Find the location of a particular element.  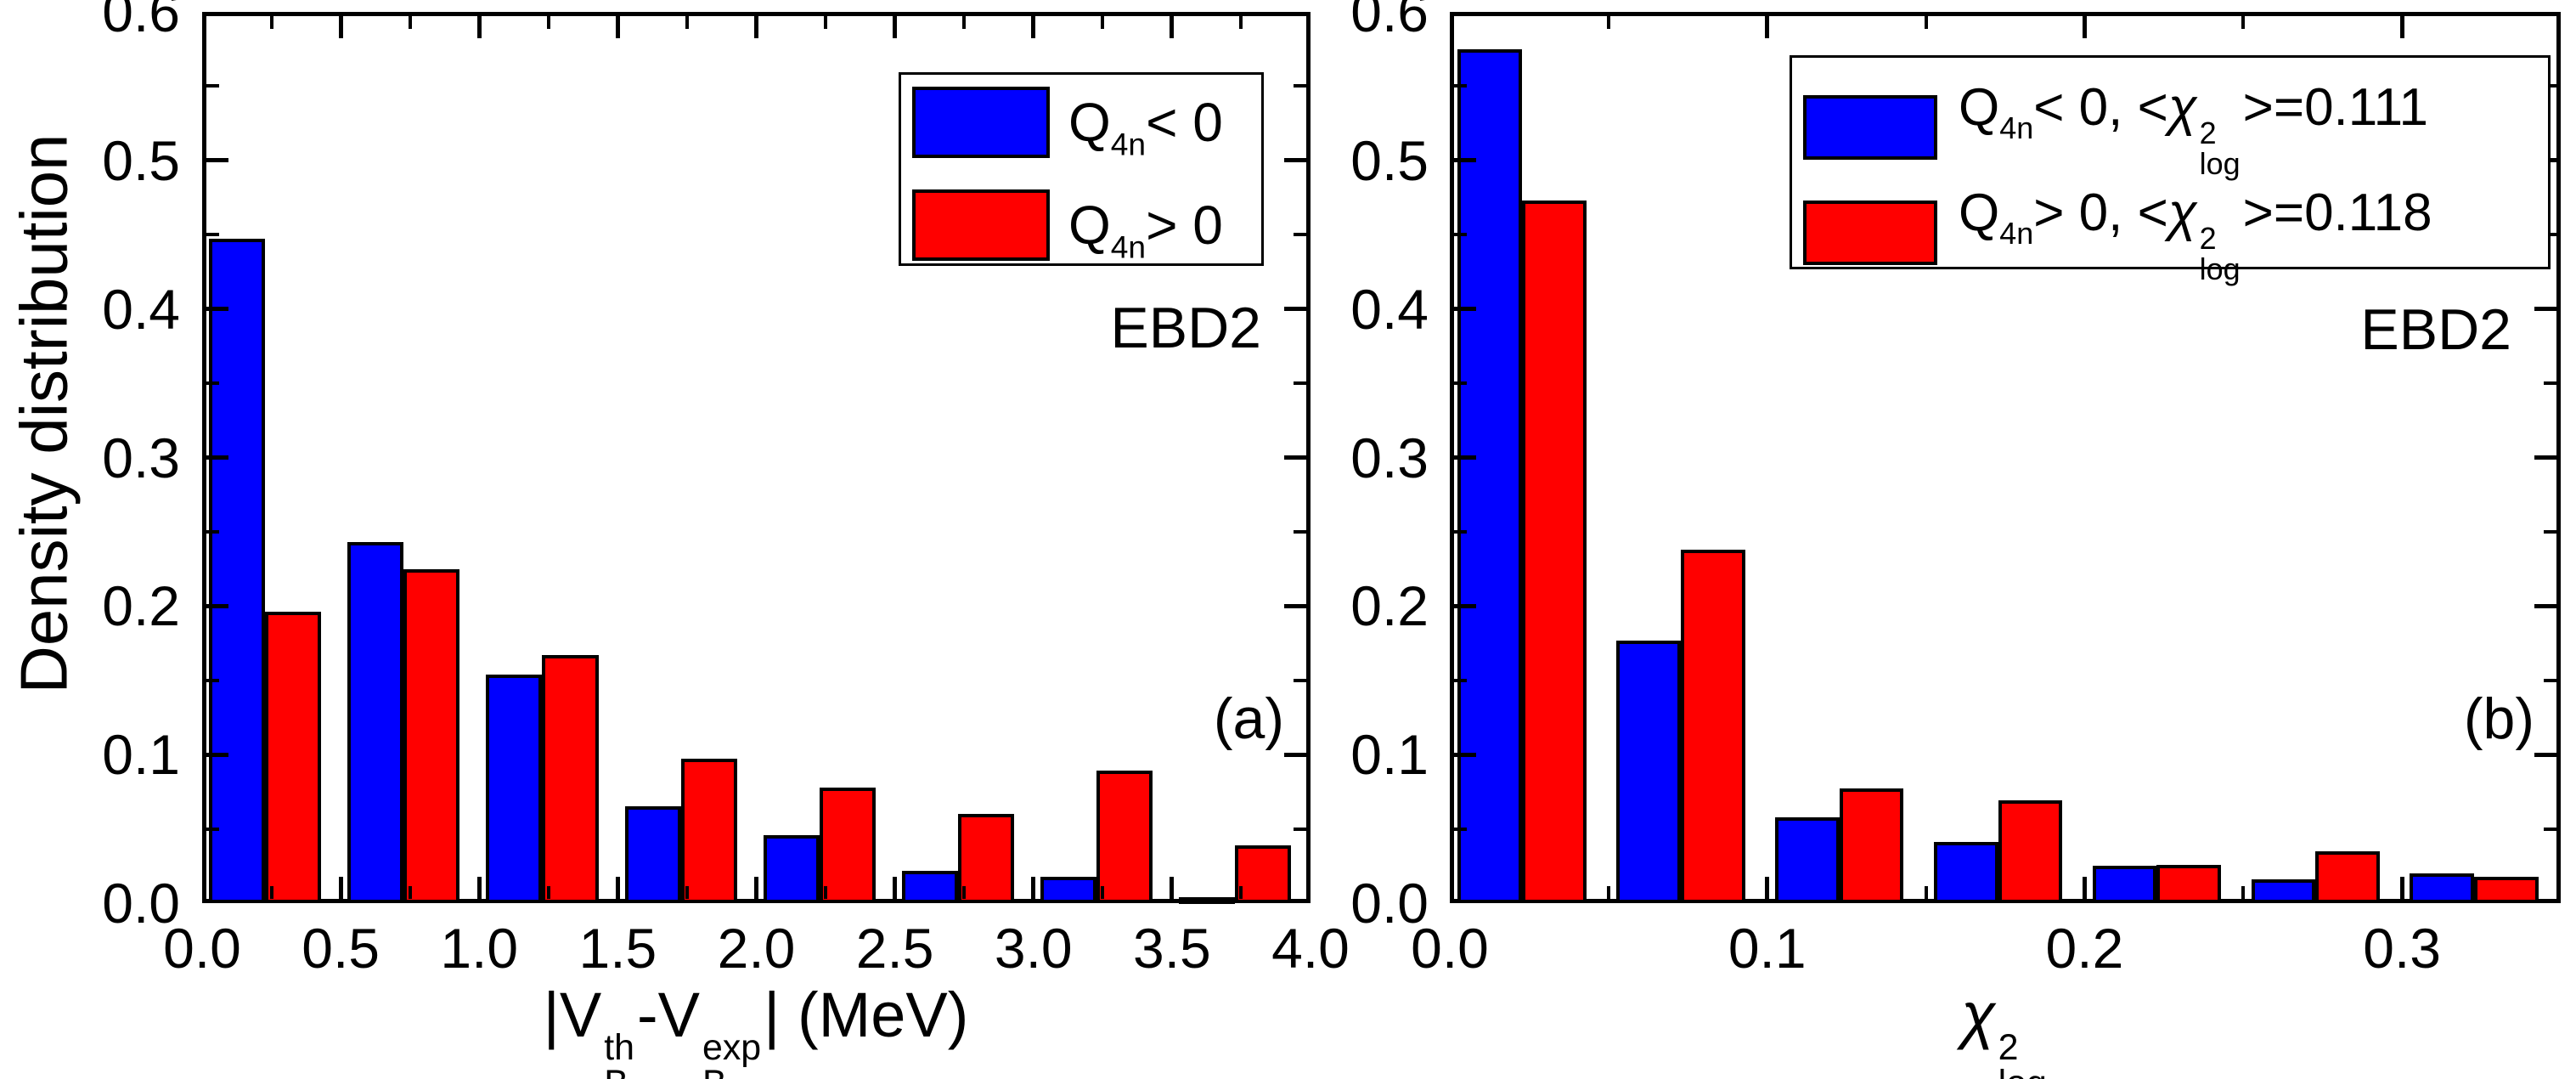

panel-label-a: (a) is located at coordinates (1248, 718).